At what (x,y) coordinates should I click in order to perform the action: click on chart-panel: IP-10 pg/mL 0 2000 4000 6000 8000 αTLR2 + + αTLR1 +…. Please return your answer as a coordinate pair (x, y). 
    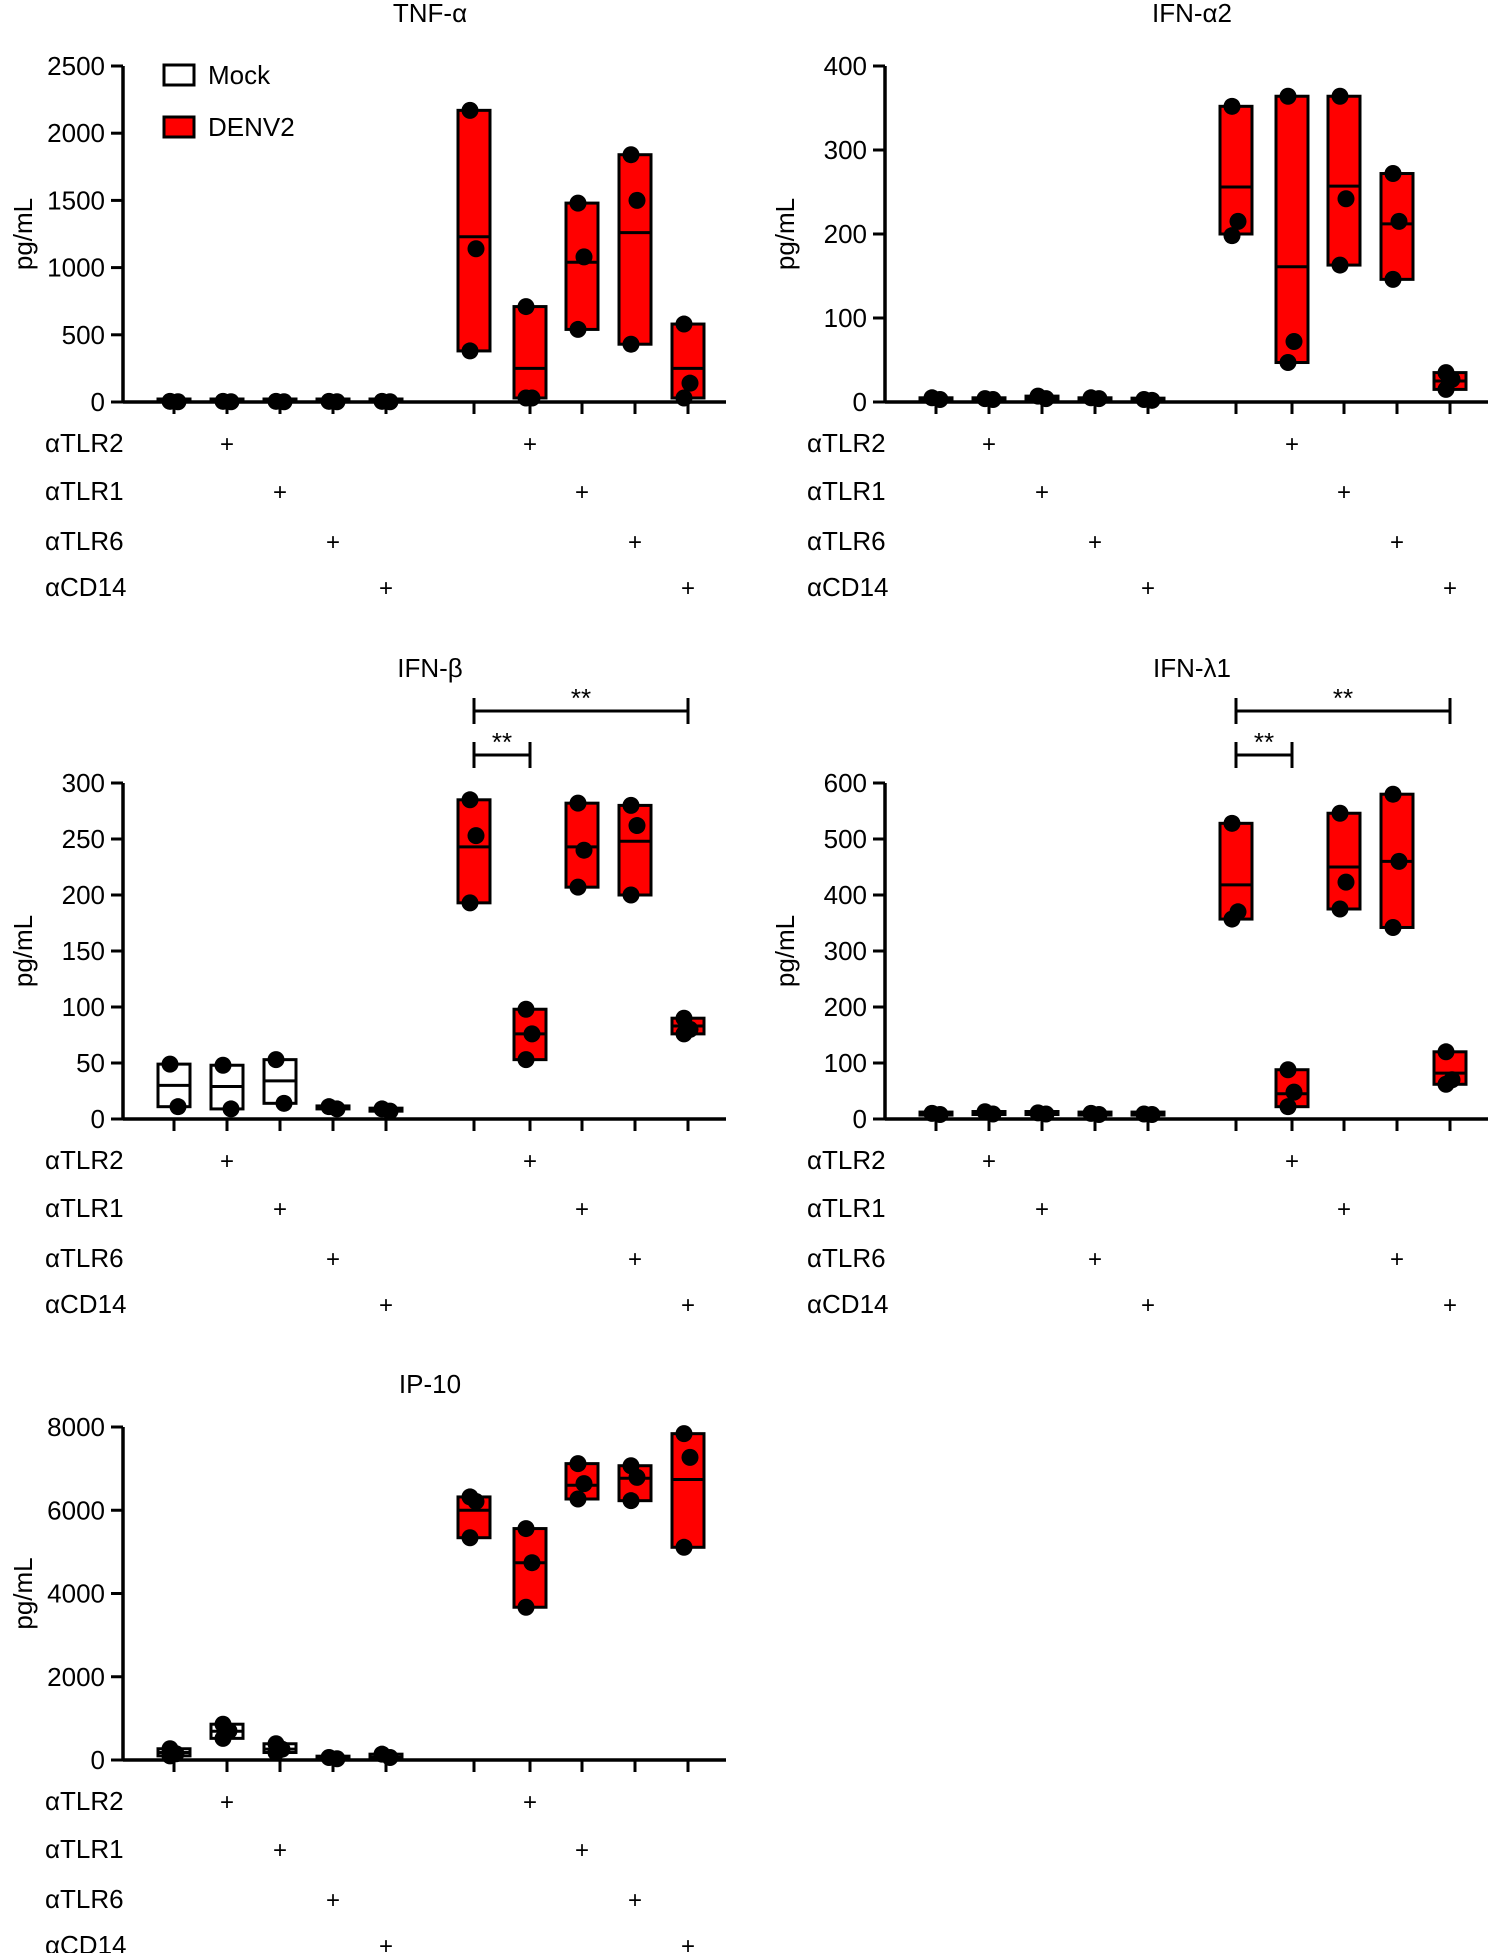
    Looking at the image, I should click on (367, 1661).